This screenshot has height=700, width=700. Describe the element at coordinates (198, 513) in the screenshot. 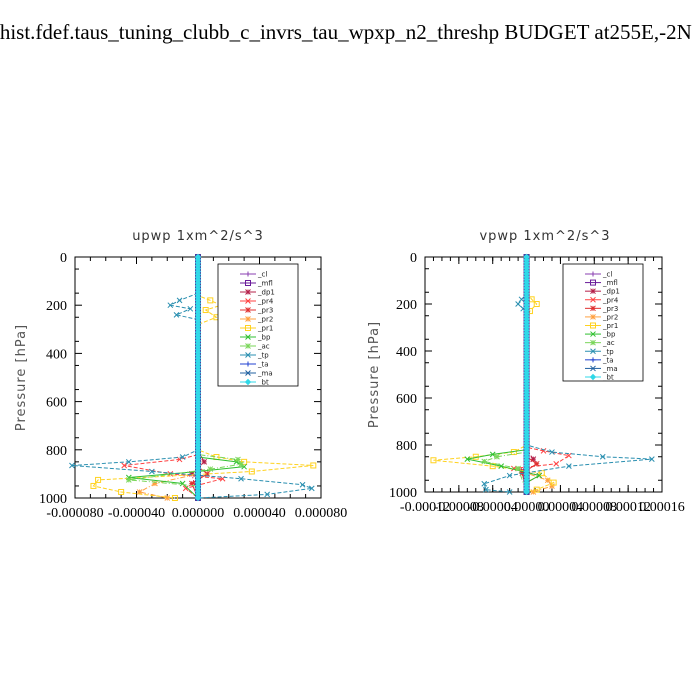

I see `x-tick-label: 0.000000` at that location.